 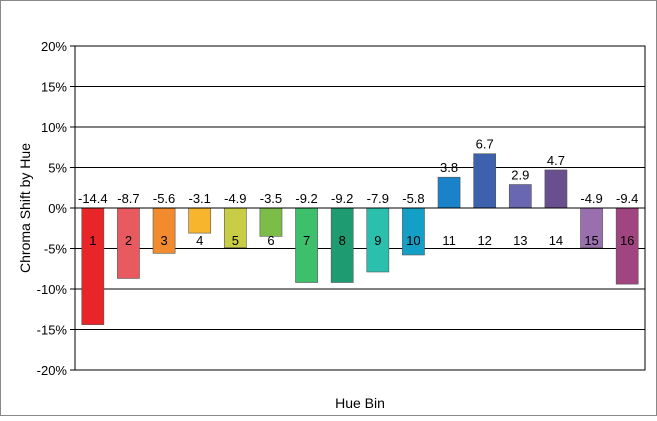 I want to click on y-tick-label: 0%, so click(x=57, y=208).